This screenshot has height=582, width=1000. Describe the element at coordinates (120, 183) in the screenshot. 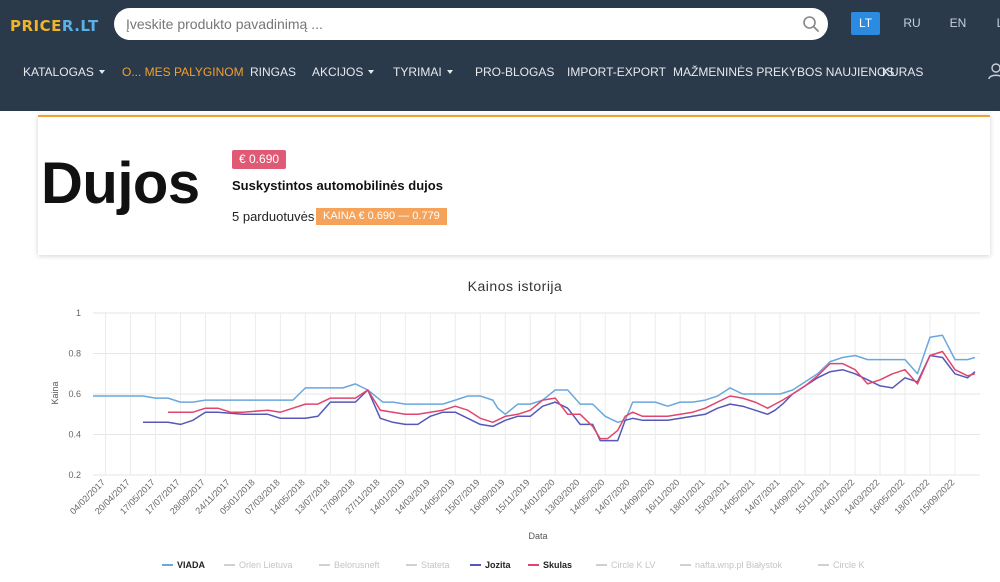

I see `product-title: Dujos` at that location.